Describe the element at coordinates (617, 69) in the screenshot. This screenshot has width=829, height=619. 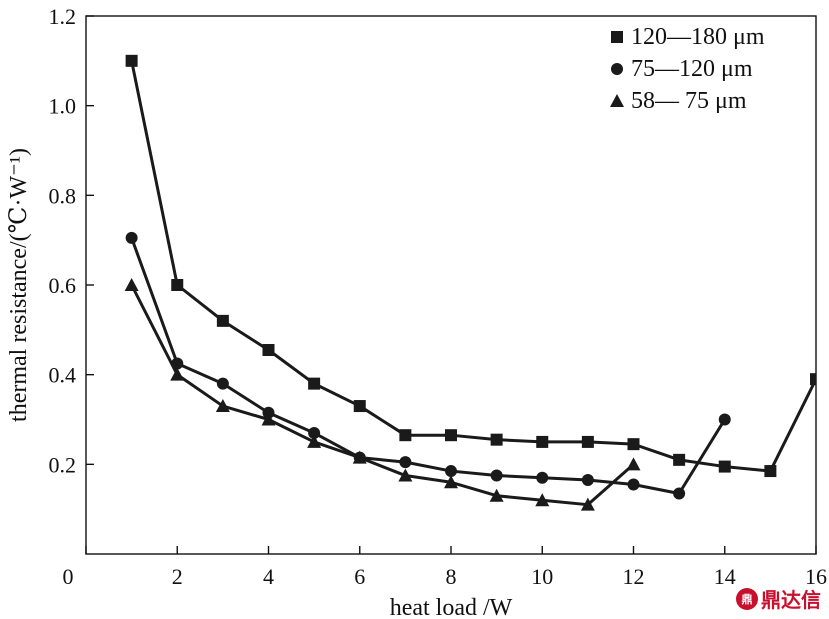
I see `legend-marker-circle` at that location.